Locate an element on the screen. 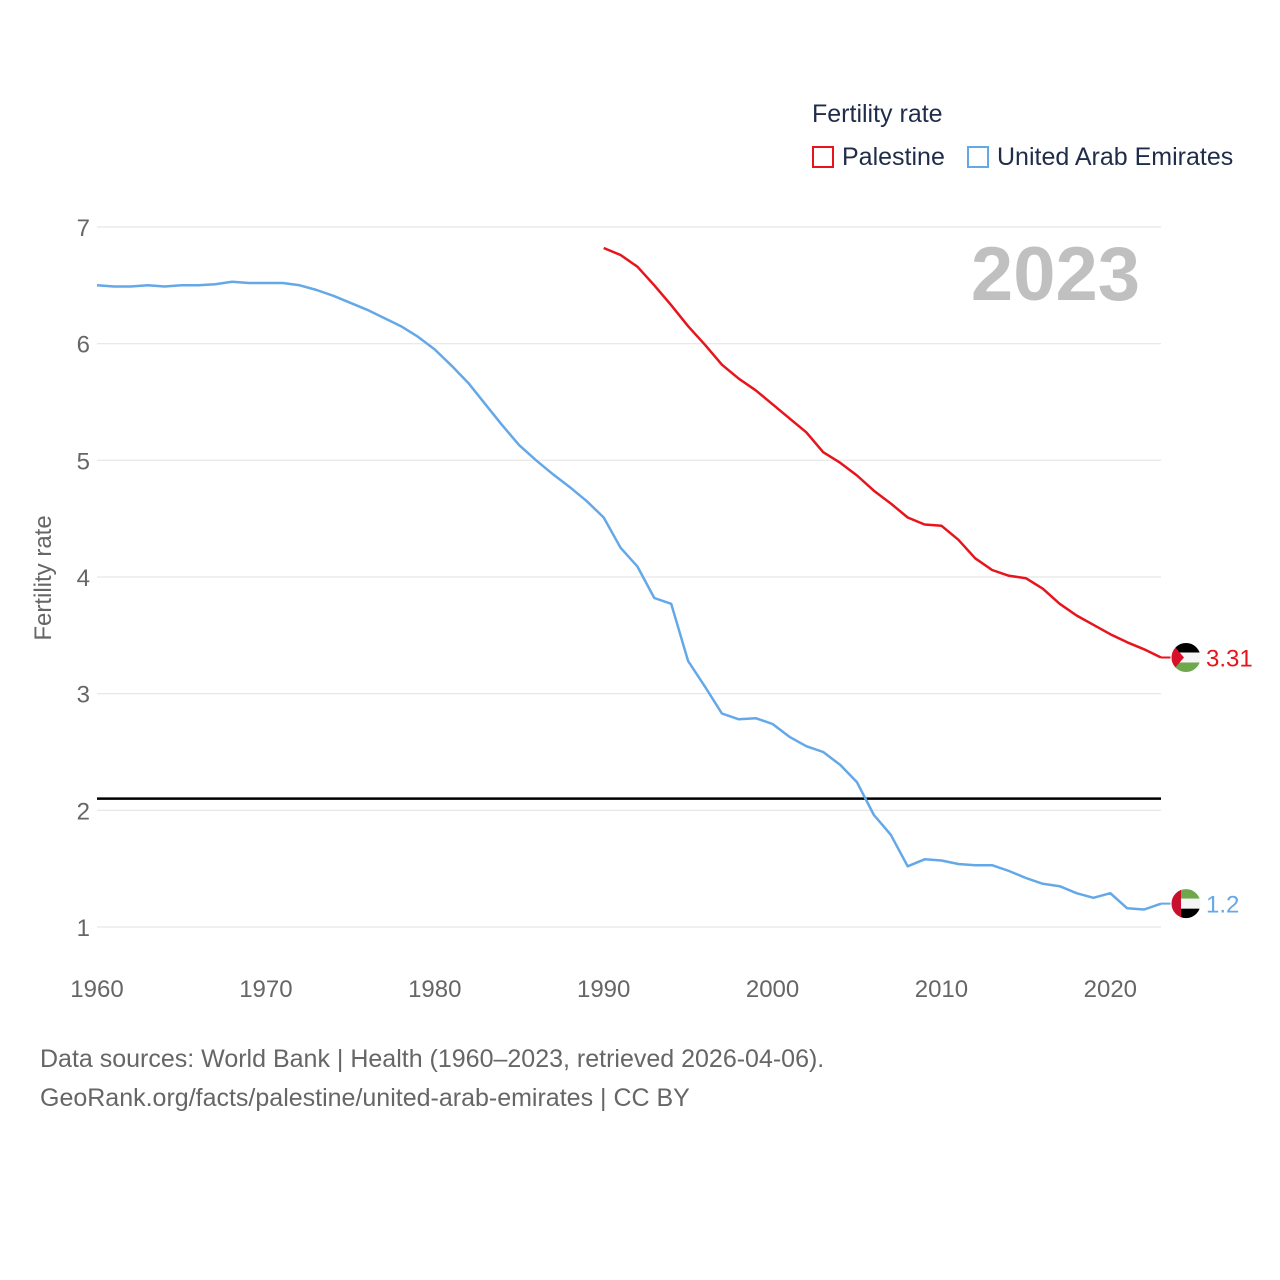 Image resolution: width=1280 pixels, height=1280 pixels. x-tick-label: 1990 is located at coordinates (603, 989).